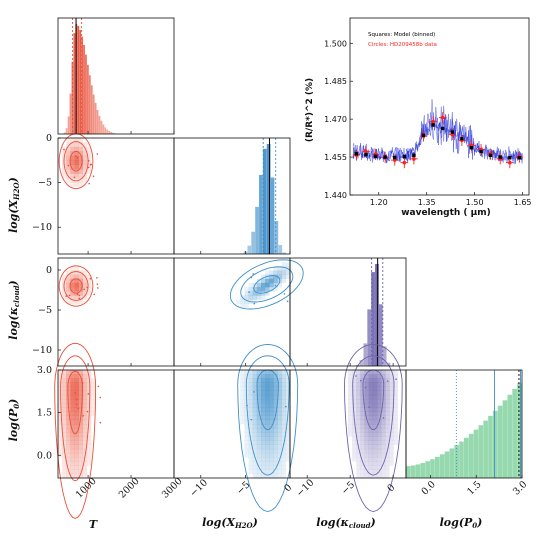 This screenshot has height=540, width=540. Describe the element at coordinates (335, 43) in the screenshot. I see `inset-ytick-label: 1.500` at that location.